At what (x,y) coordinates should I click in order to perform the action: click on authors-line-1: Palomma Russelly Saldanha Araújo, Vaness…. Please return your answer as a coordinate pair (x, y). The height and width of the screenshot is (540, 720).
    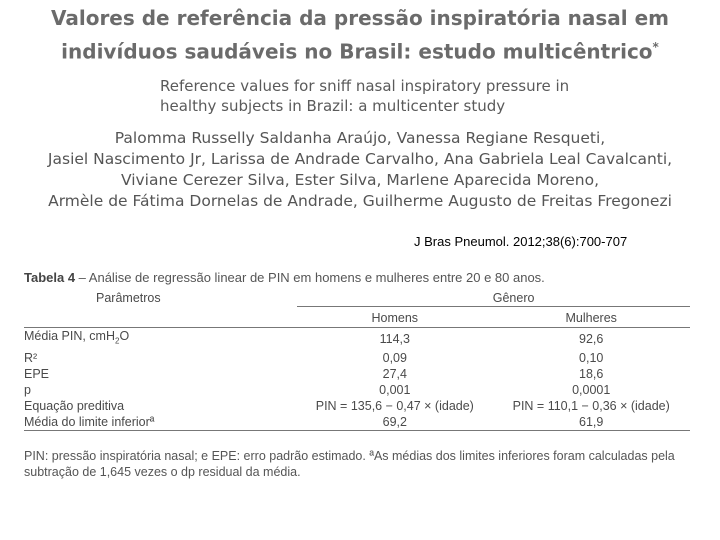
    Looking at the image, I should click on (360, 138).